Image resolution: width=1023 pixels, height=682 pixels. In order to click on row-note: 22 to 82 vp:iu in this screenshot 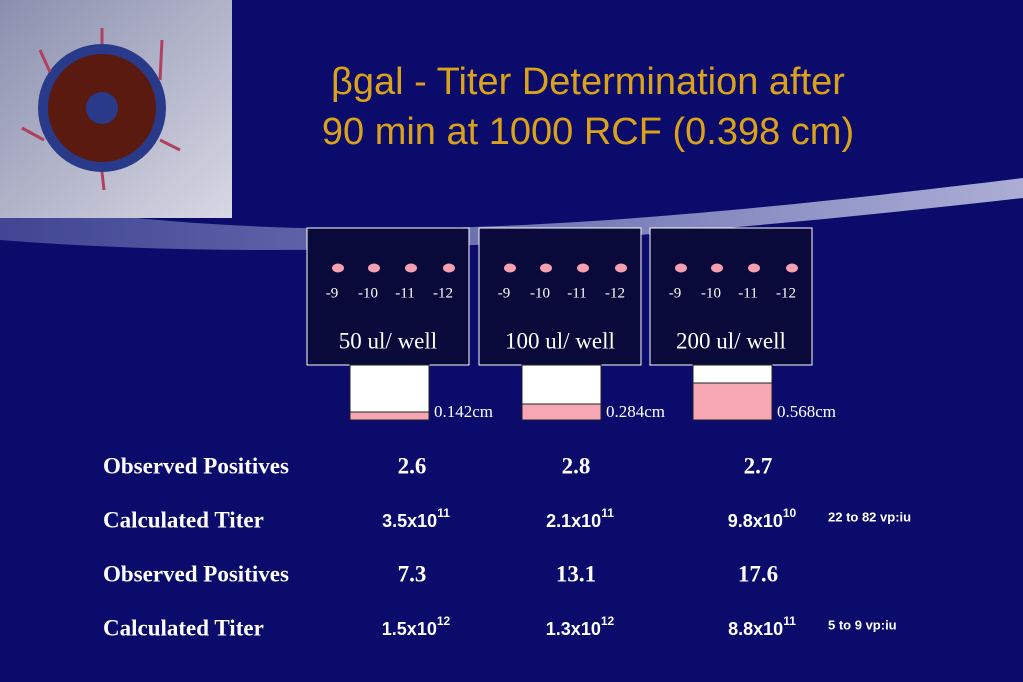, I will do `click(869, 516)`.